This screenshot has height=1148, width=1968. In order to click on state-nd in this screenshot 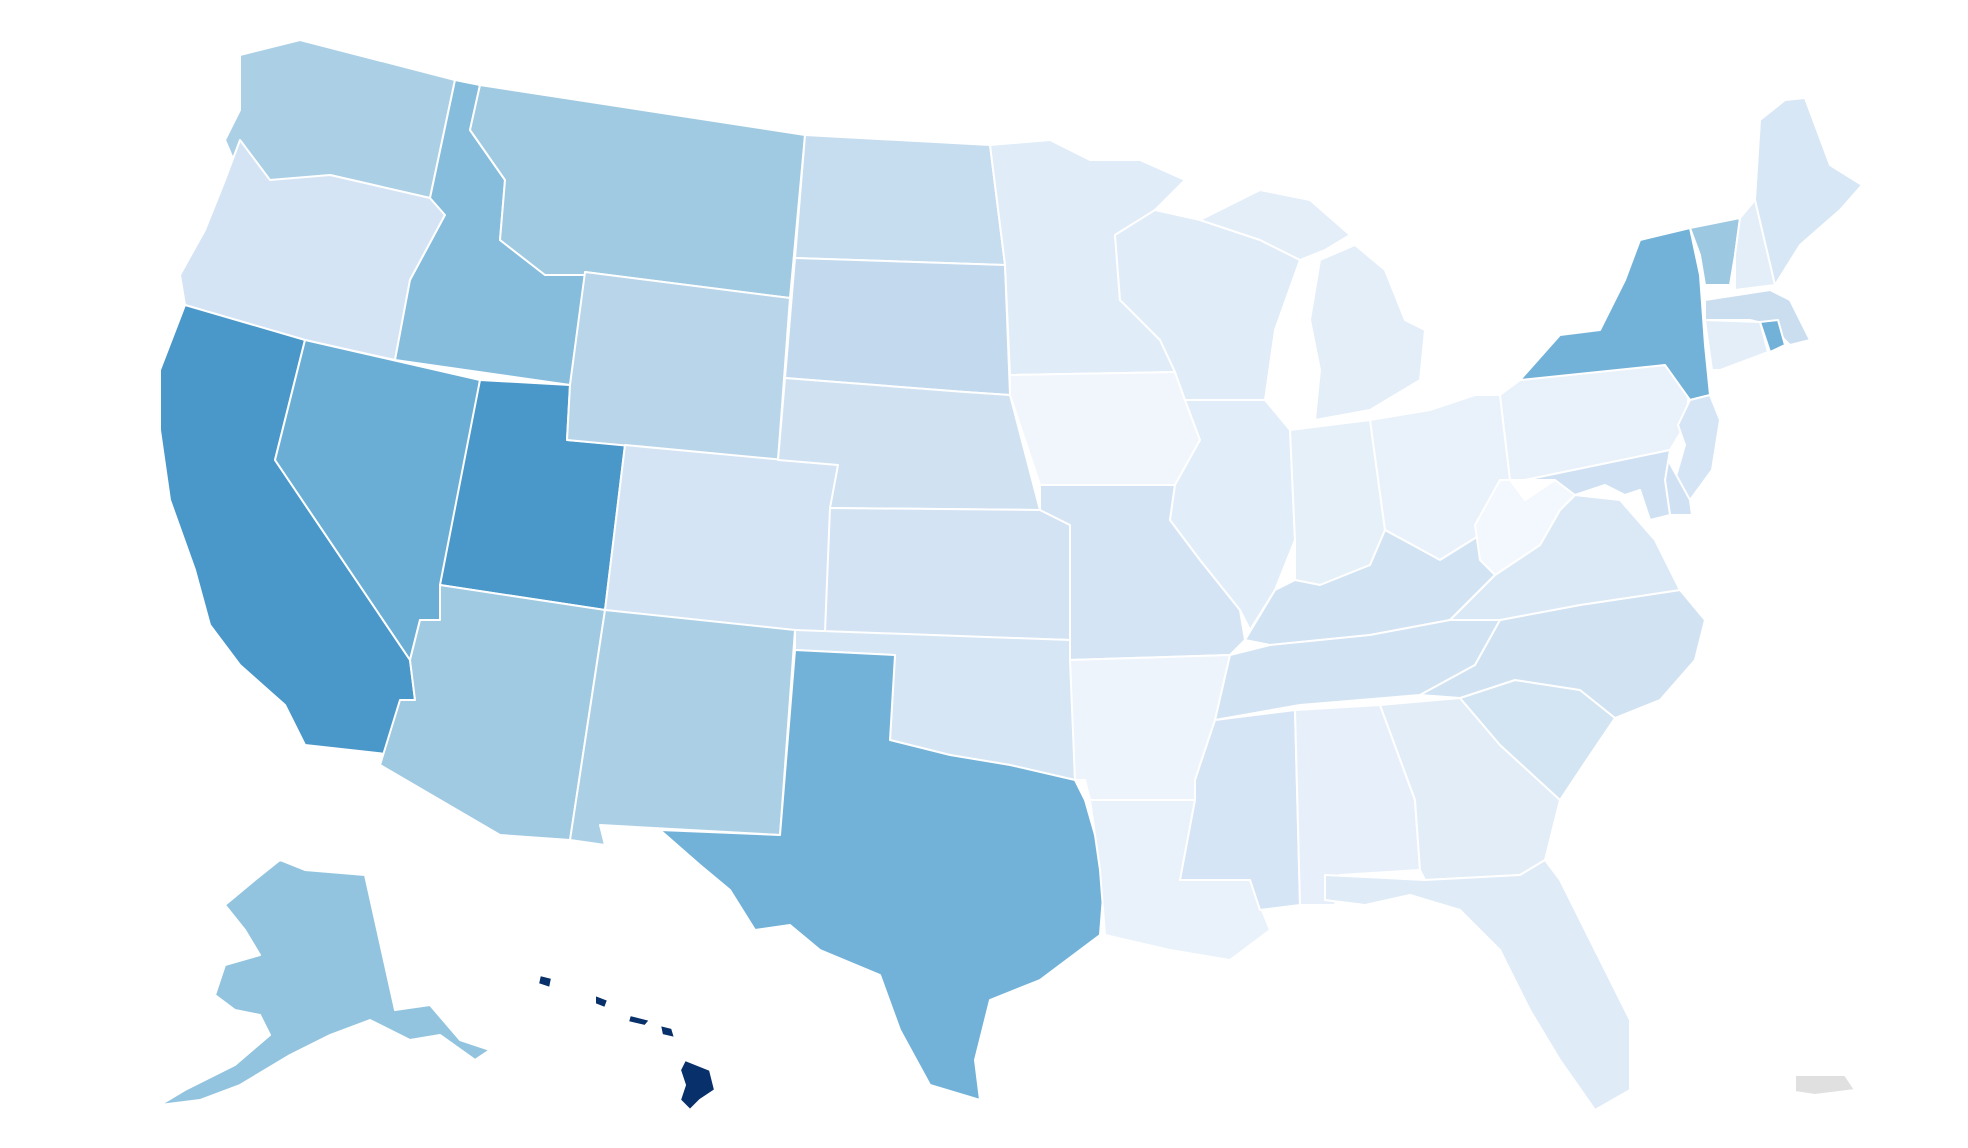, I will do `click(900, 200)`.